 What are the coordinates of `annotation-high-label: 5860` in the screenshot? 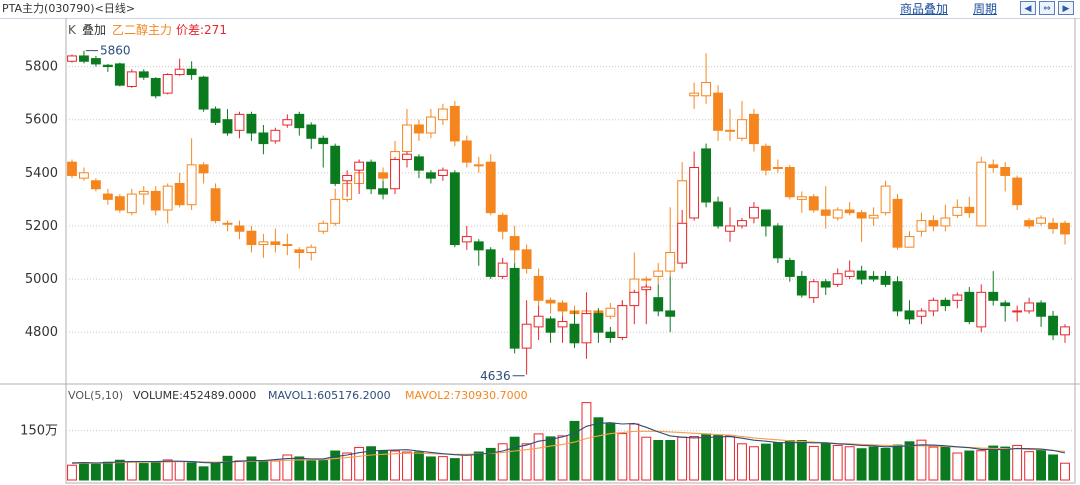 It's located at (115, 51).